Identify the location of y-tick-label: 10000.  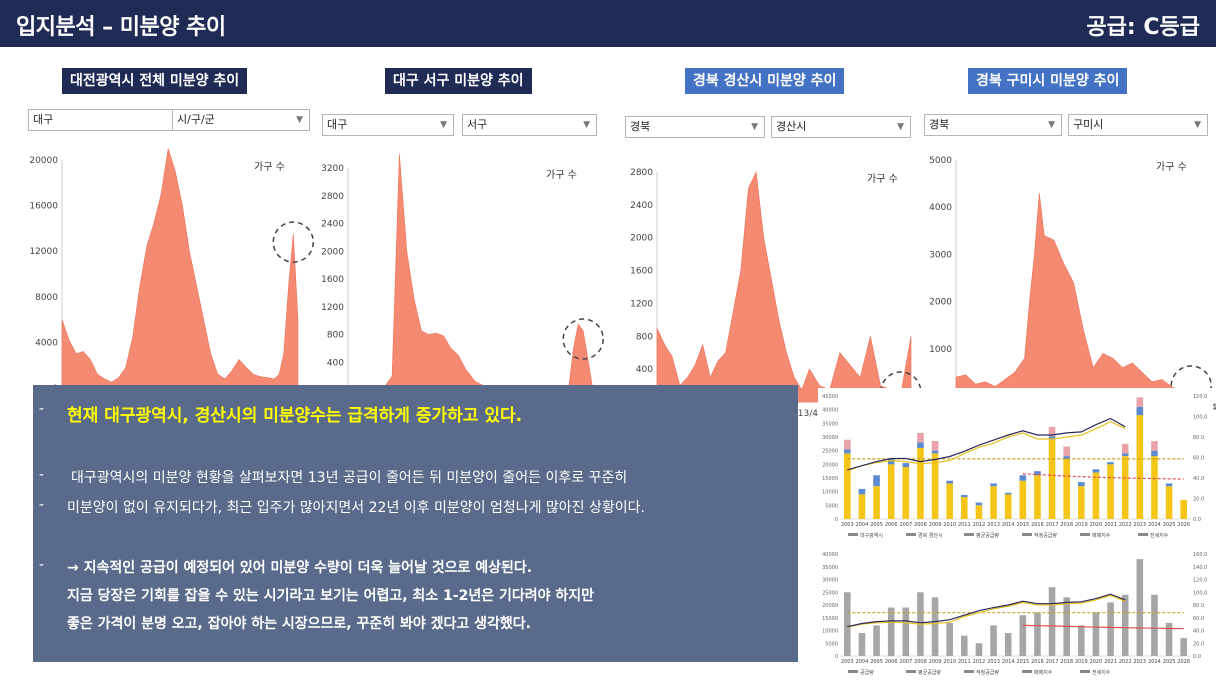
(830, 632).